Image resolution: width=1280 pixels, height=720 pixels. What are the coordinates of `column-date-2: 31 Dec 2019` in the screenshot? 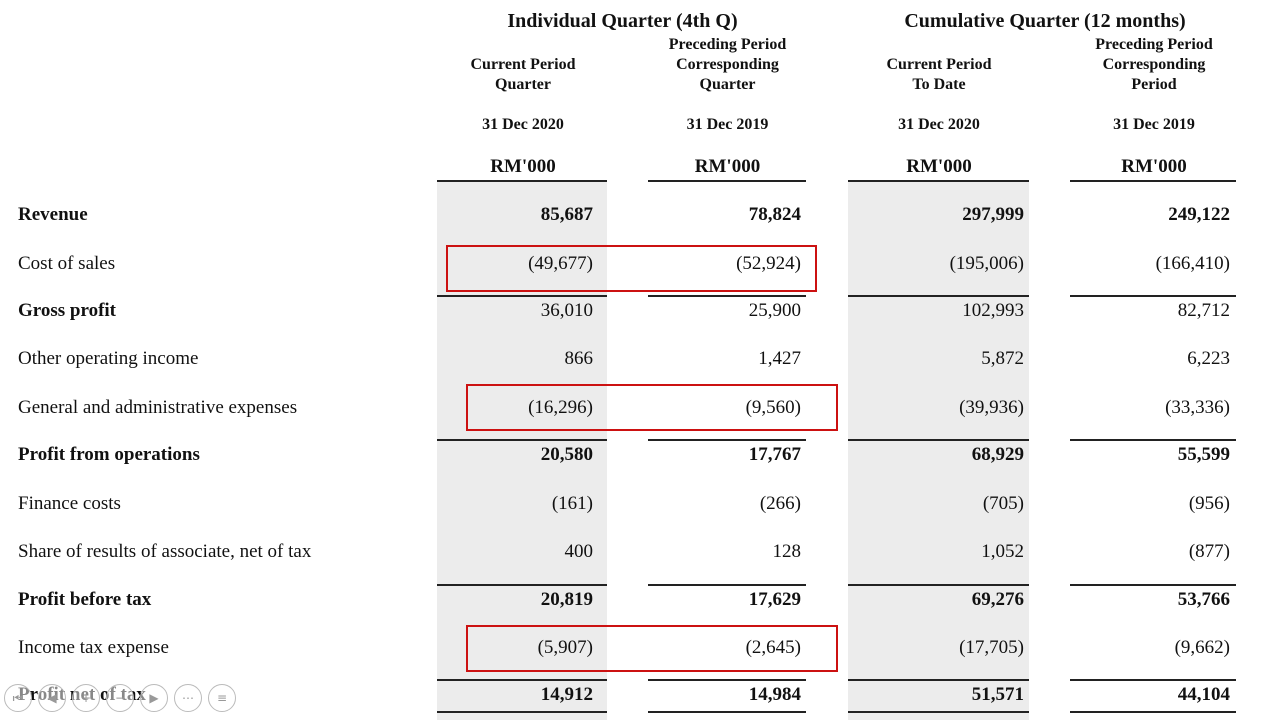 It's located at (727, 124).